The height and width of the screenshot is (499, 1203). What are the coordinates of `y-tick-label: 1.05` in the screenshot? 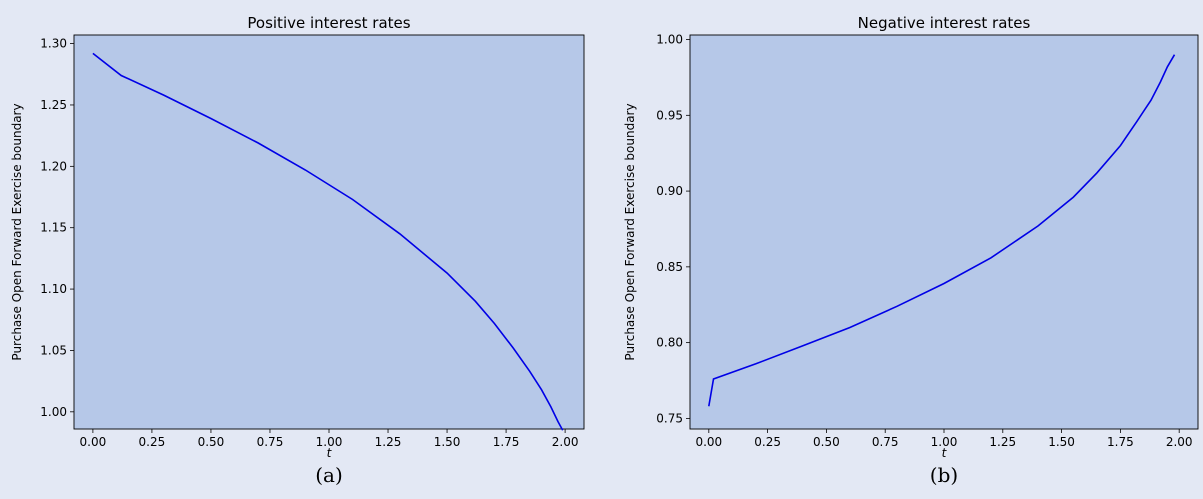 It's located at (53, 350).